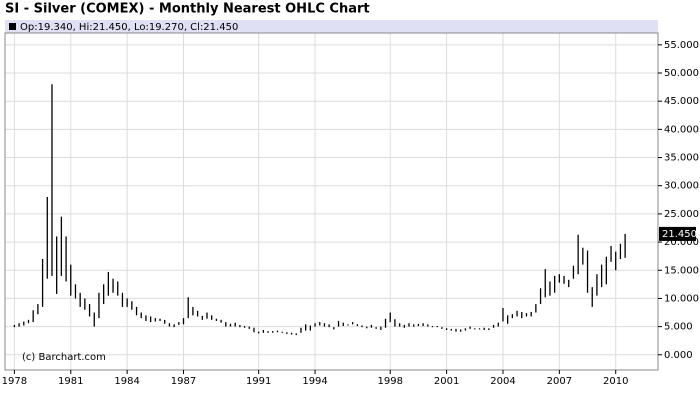 The width and height of the screenshot is (700, 411). I want to click on x-tick-label: 2007, so click(559, 381).